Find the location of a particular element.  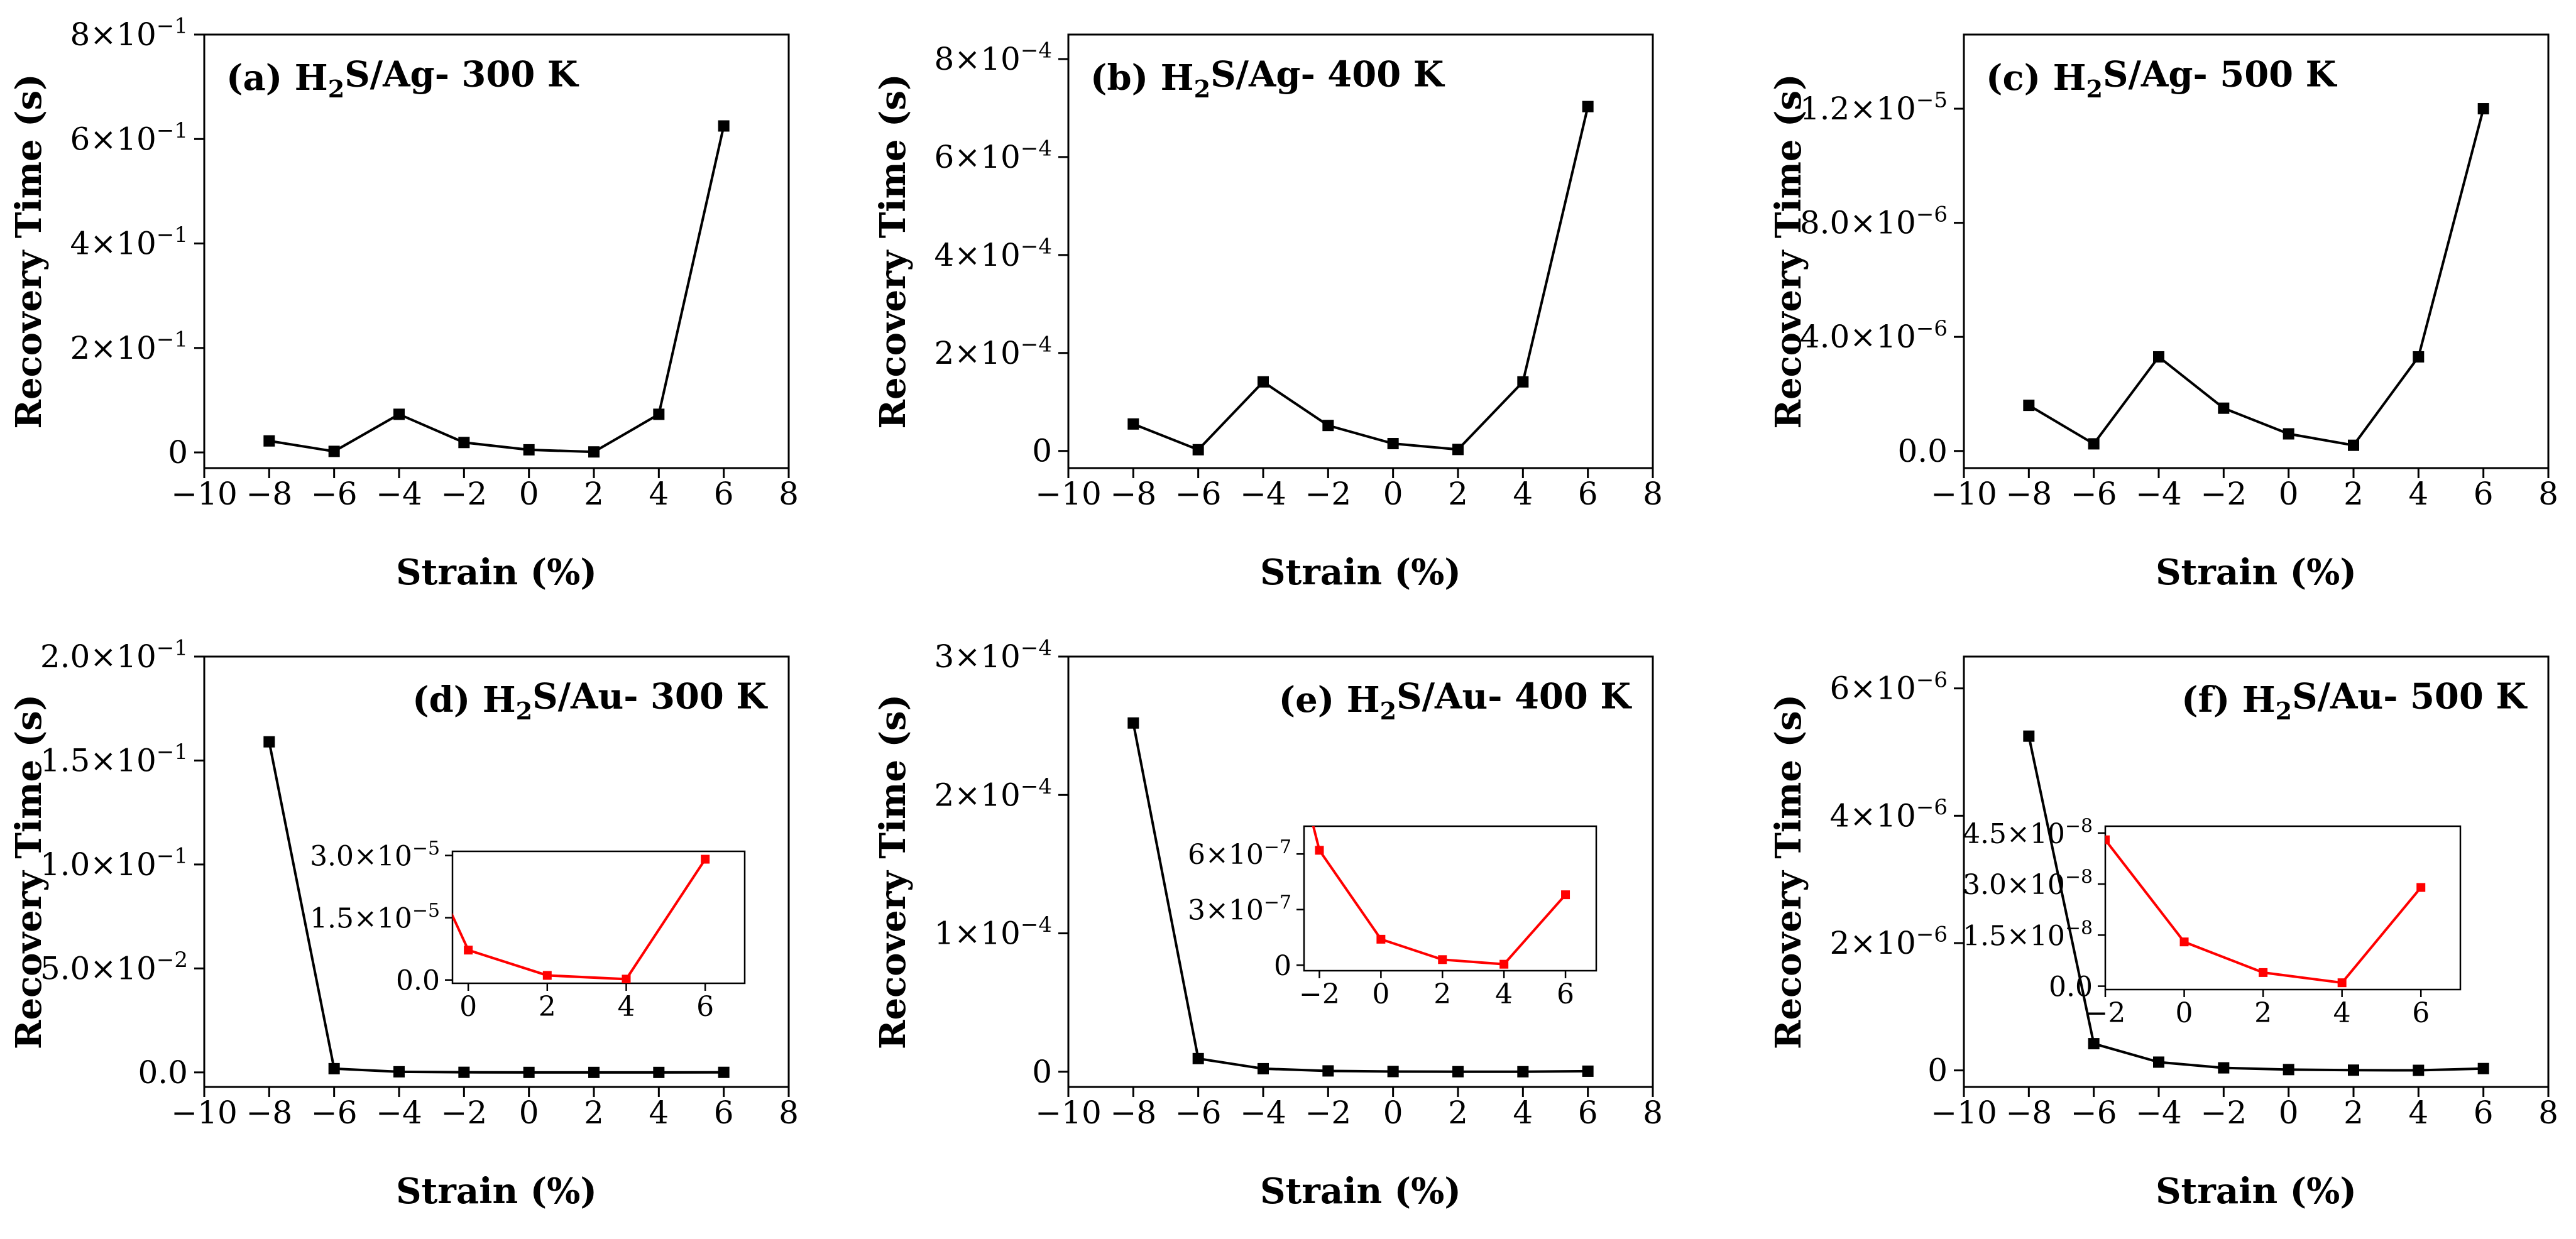

y-tick-label: 4.0×10⁻⁶ is located at coordinates (1874, 335).